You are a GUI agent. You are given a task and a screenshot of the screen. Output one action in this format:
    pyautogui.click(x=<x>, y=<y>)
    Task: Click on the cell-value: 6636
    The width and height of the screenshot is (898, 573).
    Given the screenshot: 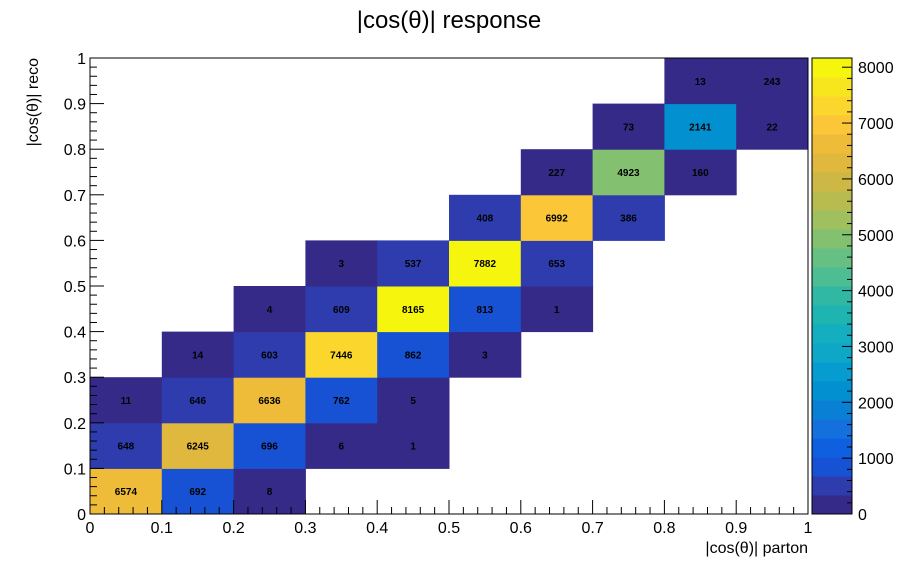 What is the action you would take?
    pyautogui.click(x=269, y=401)
    